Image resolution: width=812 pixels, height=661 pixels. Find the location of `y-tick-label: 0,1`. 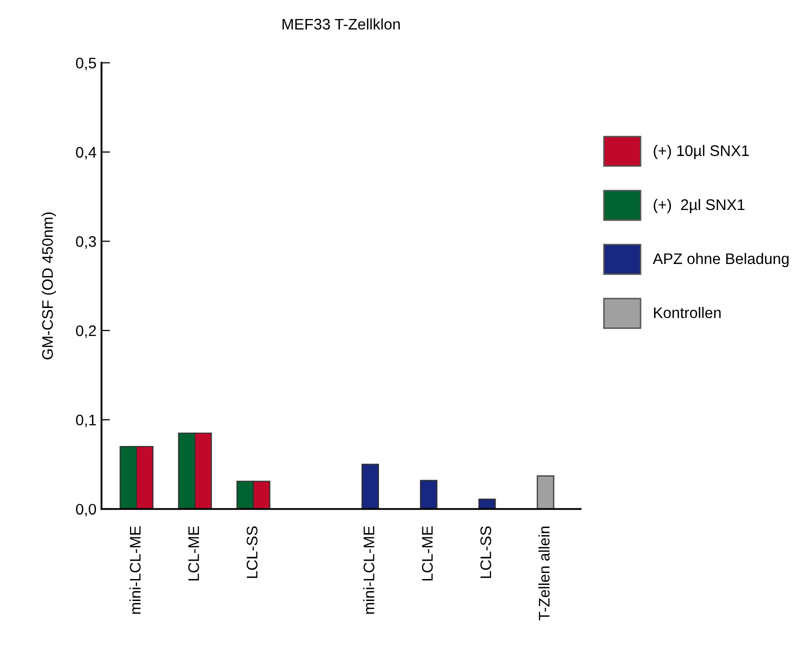

y-tick-label: 0,1 is located at coordinates (86, 421).